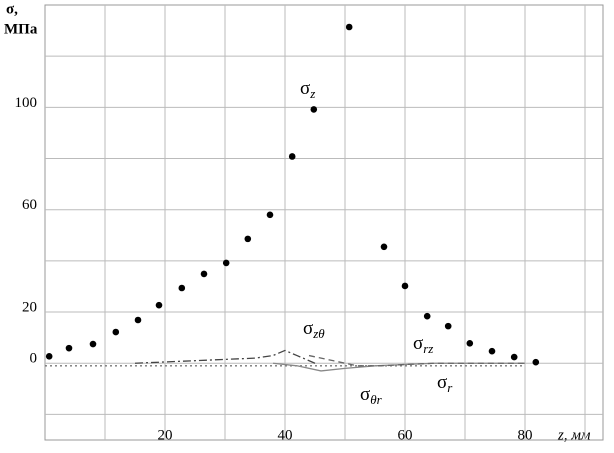 This screenshot has width=614, height=453. I want to click on annotation: σrz, so click(423, 344).